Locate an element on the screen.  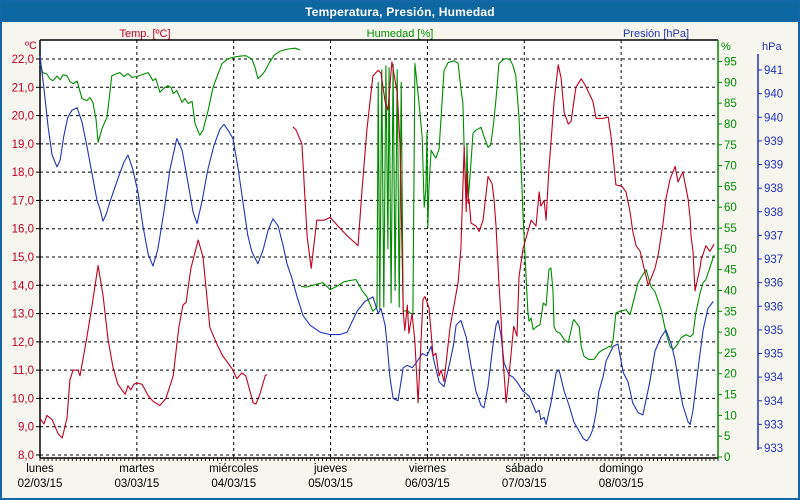
day-date-label: 06/03/15 is located at coordinates (427, 484).